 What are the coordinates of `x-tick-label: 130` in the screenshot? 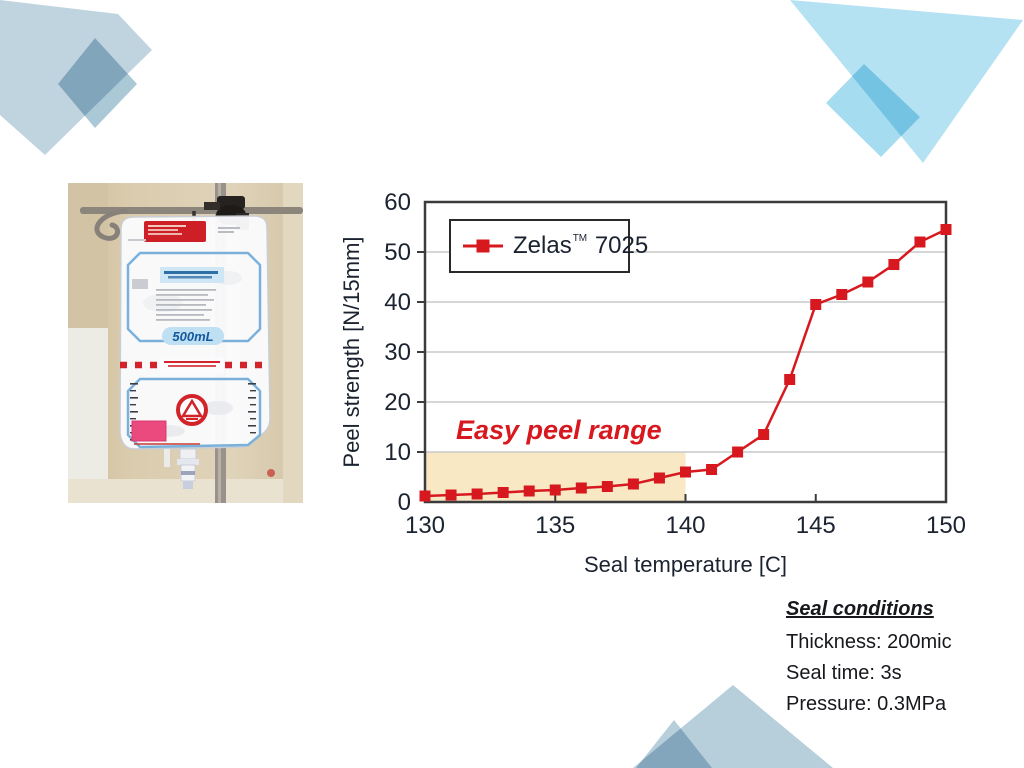 It's located at (425, 525).